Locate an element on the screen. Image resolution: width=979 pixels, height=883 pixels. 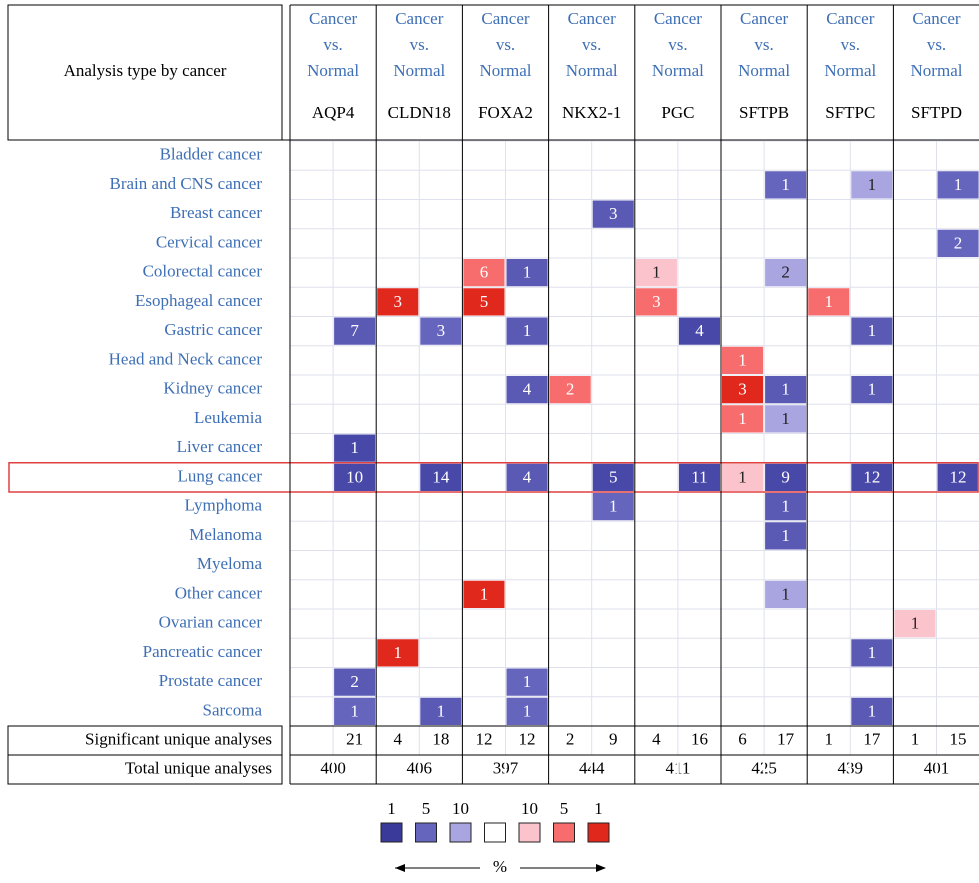
significant-value: 18 is located at coordinates (440, 738).